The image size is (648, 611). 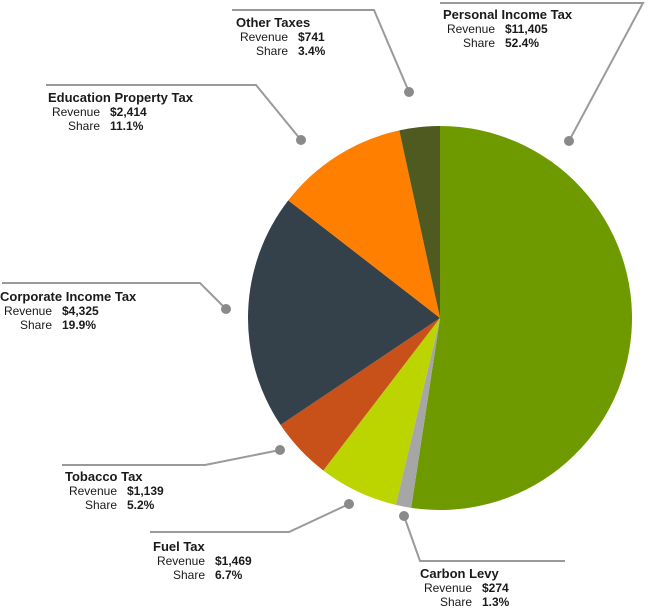 I want to click on share-value: 19.9%, so click(x=79, y=325).